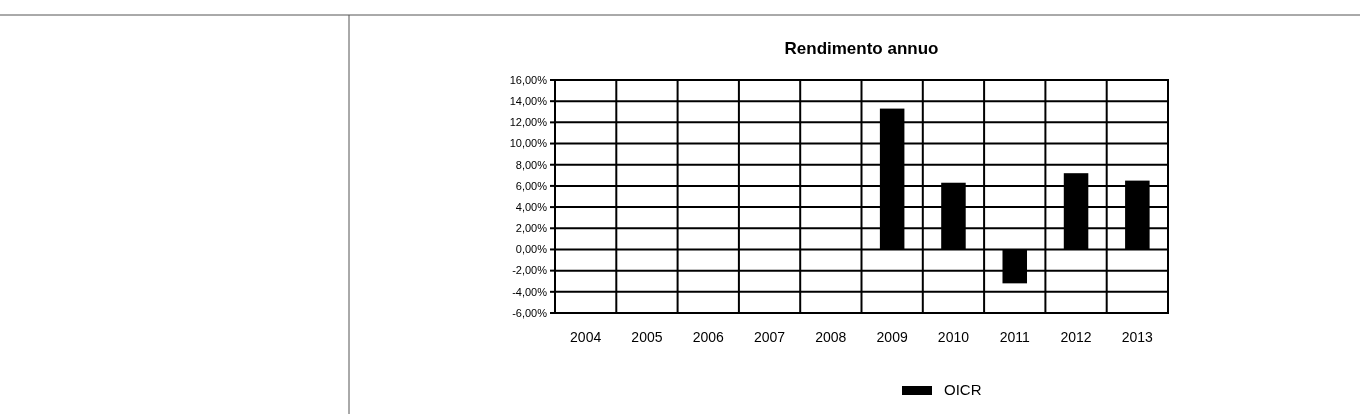 The width and height of the screenshot is (1360, 414). Describe the element at coordinates (708, 337) in the screenshot. I see `x-tick-label: 2006` at that location.